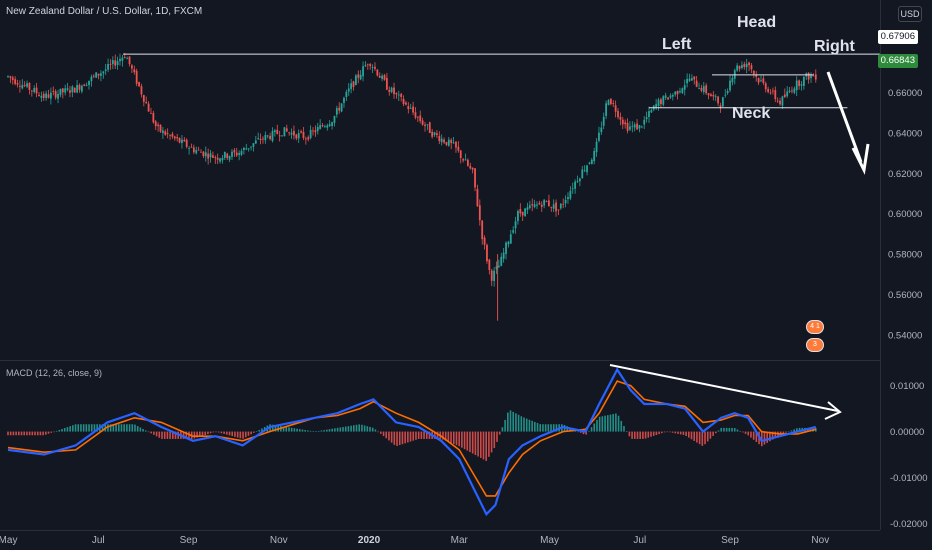 The image size is (932, 550). Describe the element at coordinates (54, 373) in the screenshot. I see `macd-indicator-label: MACD (12, 26, close, 9)` at that location.